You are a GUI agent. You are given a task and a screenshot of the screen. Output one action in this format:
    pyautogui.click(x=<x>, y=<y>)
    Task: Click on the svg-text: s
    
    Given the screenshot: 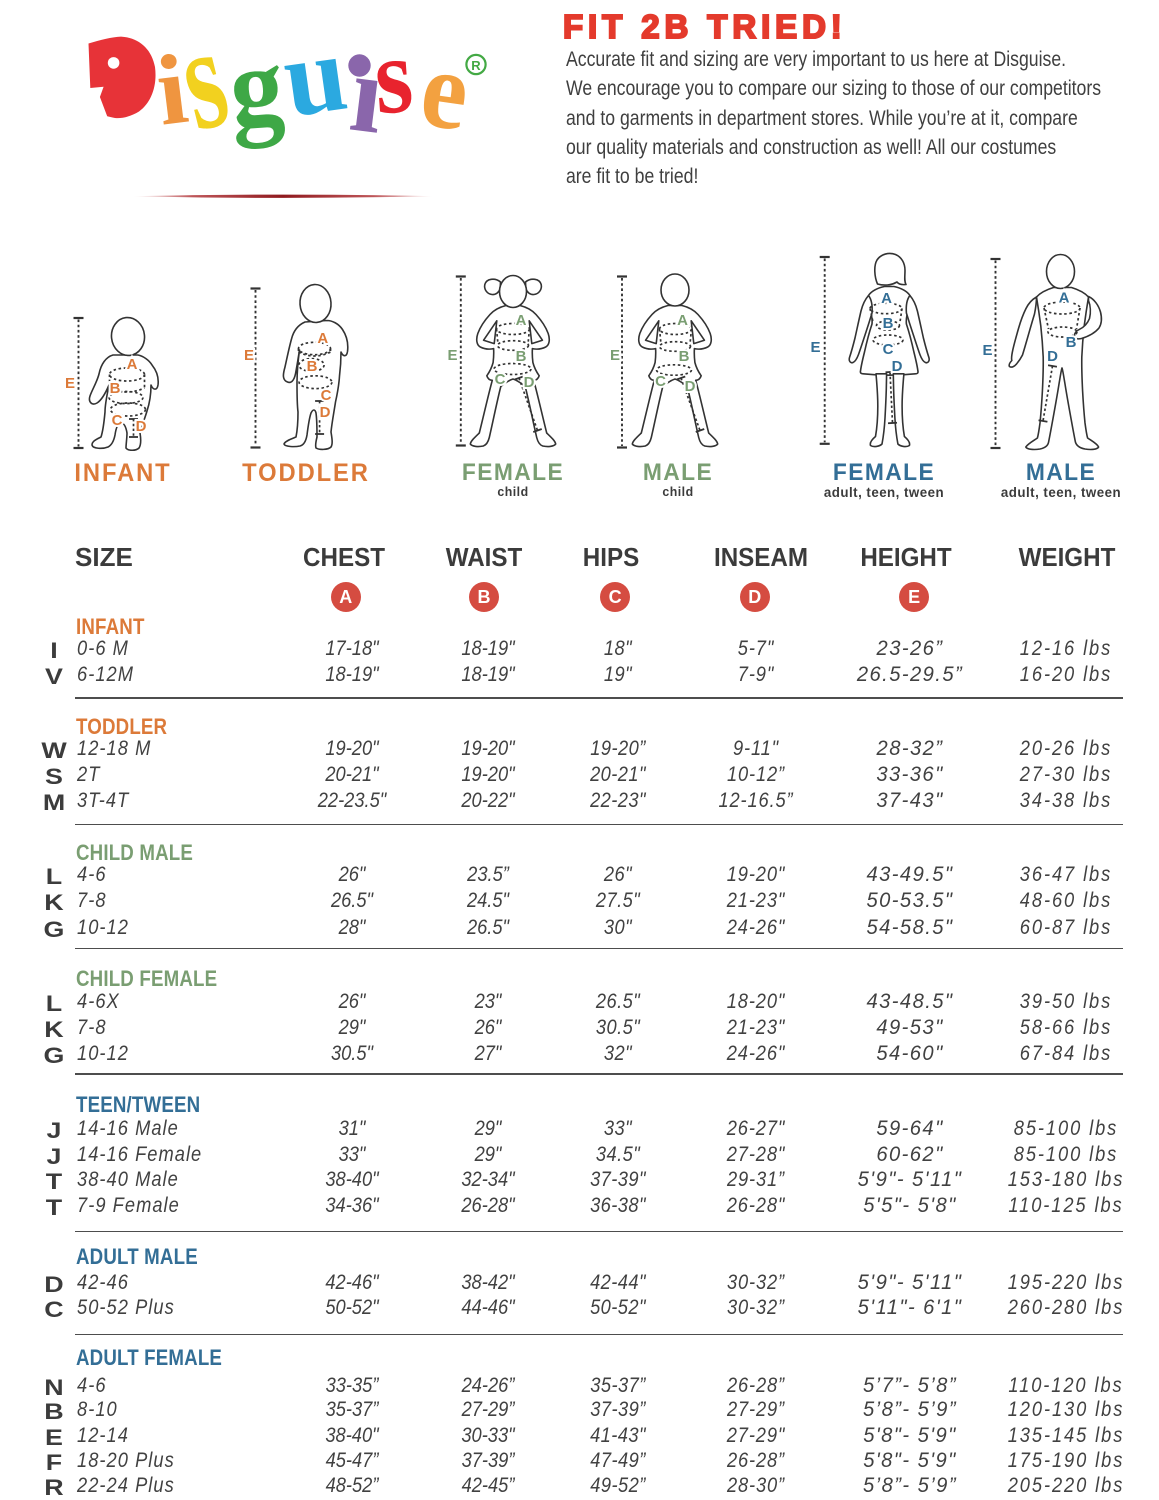 What is the action you would take?
    pyautogui.click(x=393, y=76)
    